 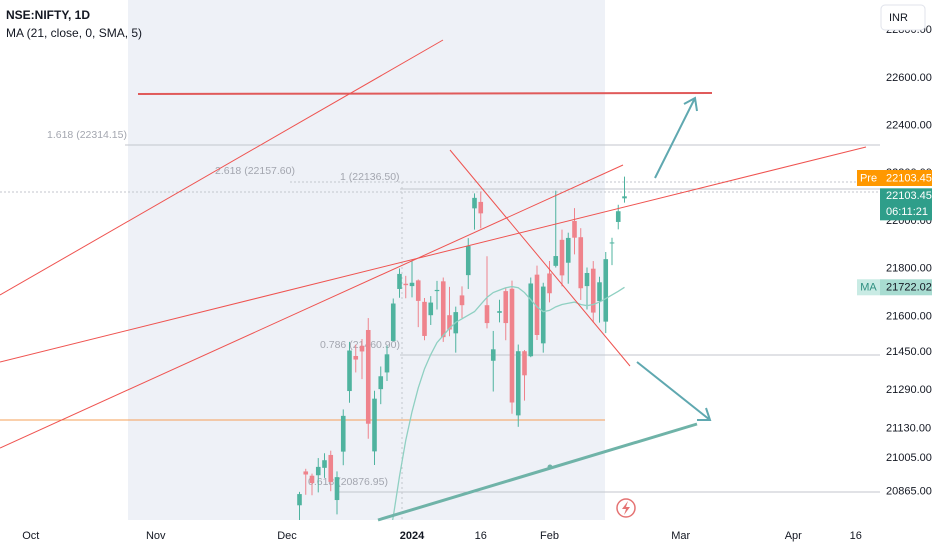 I want to click on pre-price-tag, so click(x=906, y=178).